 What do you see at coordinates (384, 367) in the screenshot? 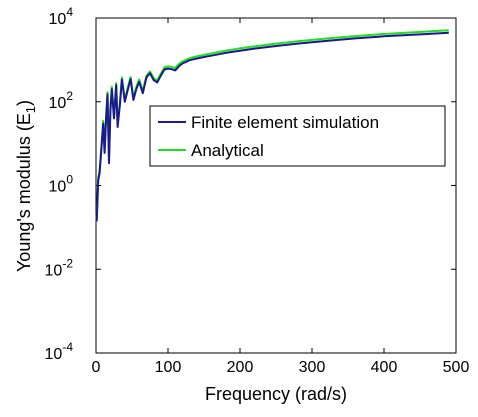
I see `x-tick-label: 400` at bounding box center [384, 367].